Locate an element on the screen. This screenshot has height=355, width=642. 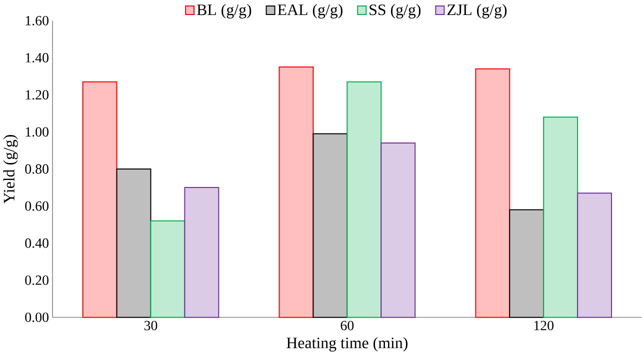
legend-label: BL (g/g) is located at coordinates (224, 11).